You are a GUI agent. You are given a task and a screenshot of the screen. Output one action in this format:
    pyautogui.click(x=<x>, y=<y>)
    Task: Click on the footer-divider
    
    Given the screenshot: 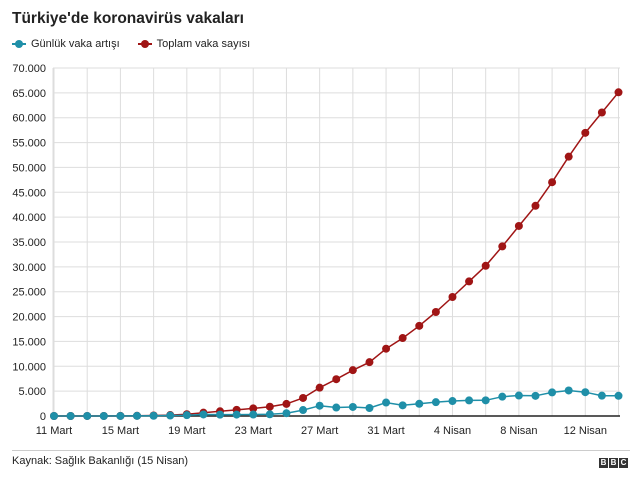 What is the action you would take?
    pyautogui.click(x=321, y=450)
    